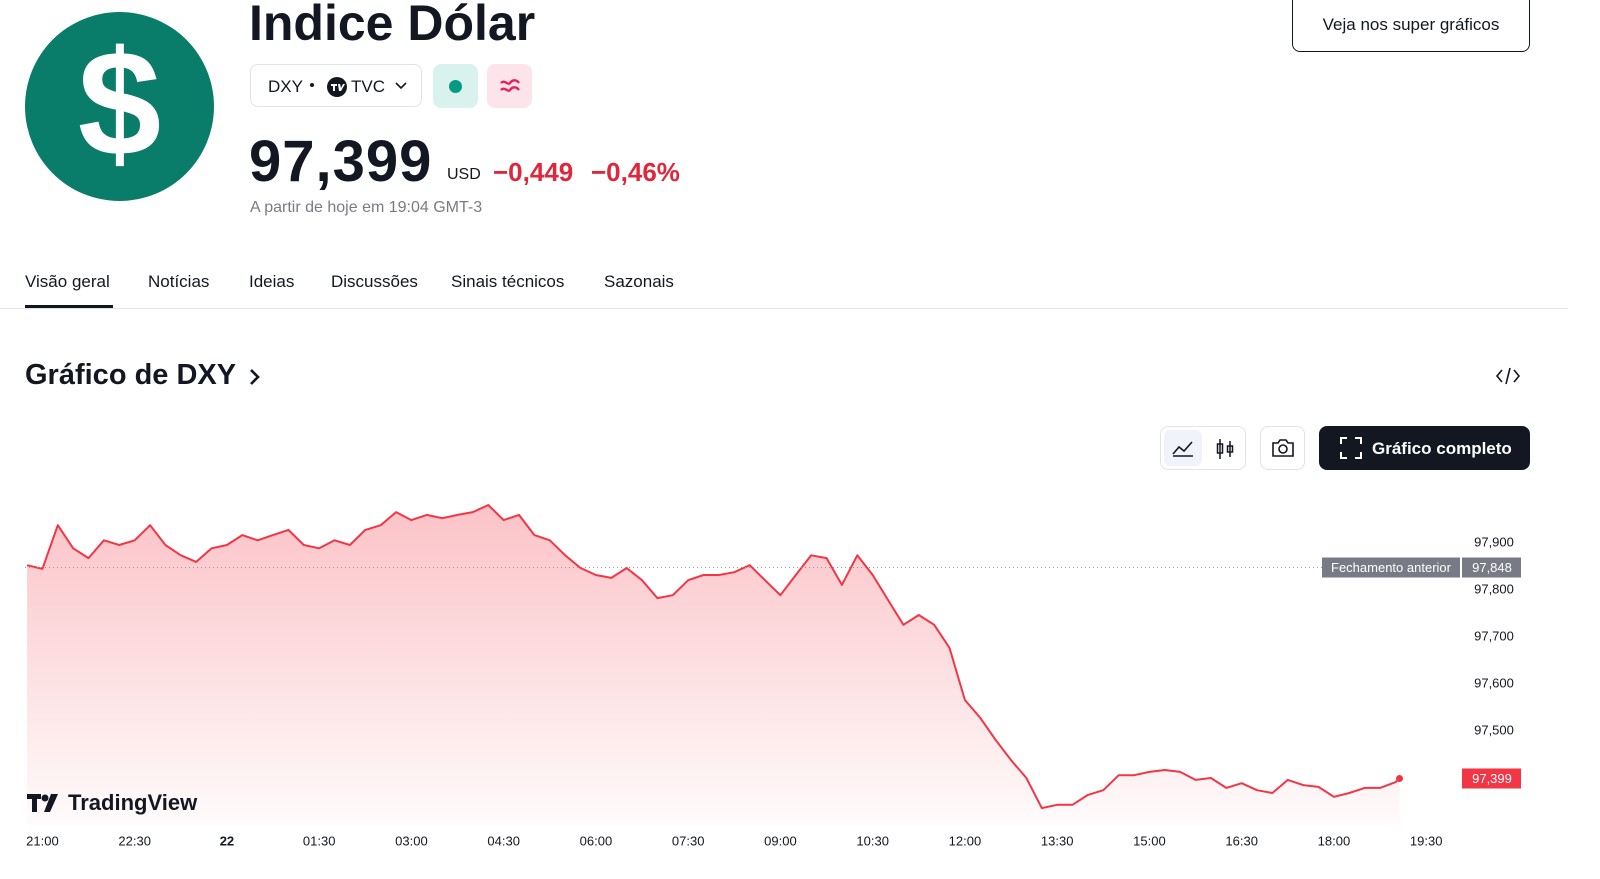 The height and width of the screenshot is (879, 1600). What do you see at coordinates (1241, 840) in the screenshot?
I see `x-tick-label: 16:30` at bounding box center [1241, 840].